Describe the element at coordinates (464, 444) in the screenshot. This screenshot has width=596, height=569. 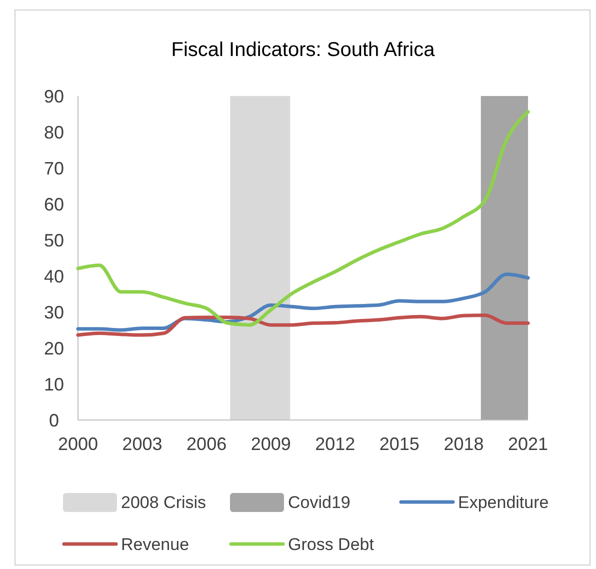
I see `x-tick-label: 2018` at that location.